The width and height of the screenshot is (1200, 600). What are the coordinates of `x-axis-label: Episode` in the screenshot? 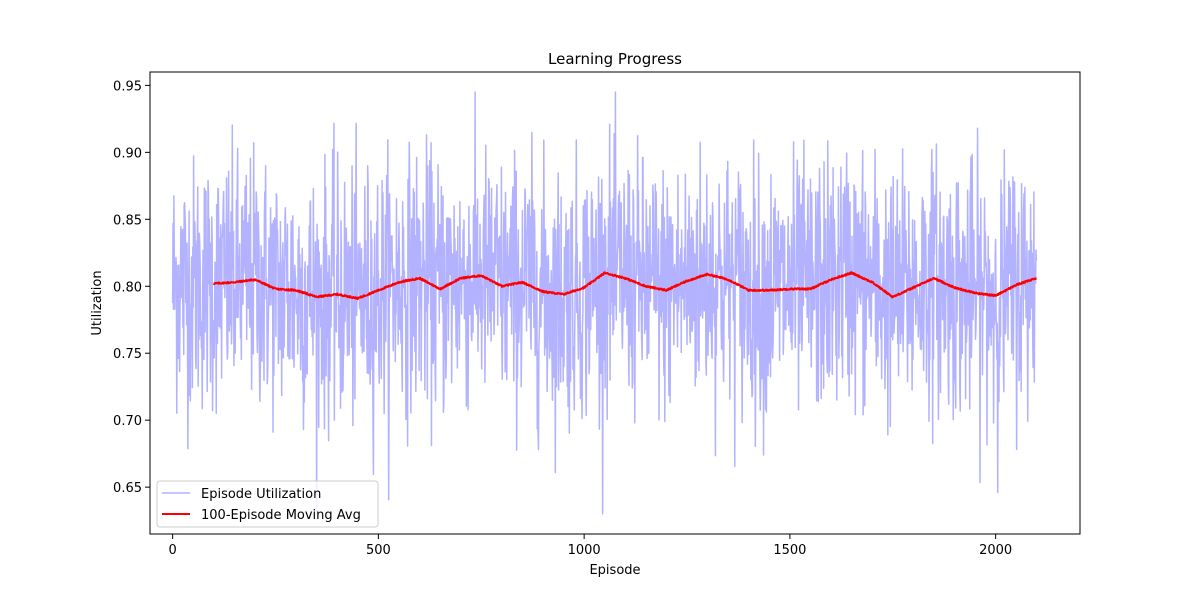 It's located at (614, 570).